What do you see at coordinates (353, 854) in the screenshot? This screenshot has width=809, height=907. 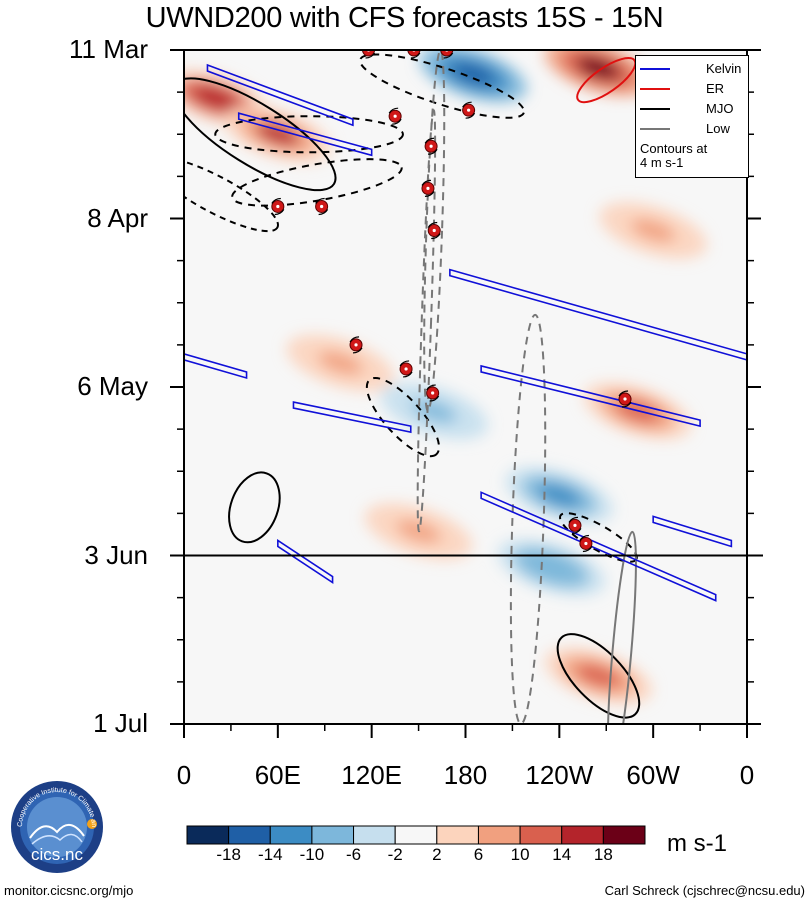 I see `colorbar-tick-label: -6` at bounding box center [353, 854].